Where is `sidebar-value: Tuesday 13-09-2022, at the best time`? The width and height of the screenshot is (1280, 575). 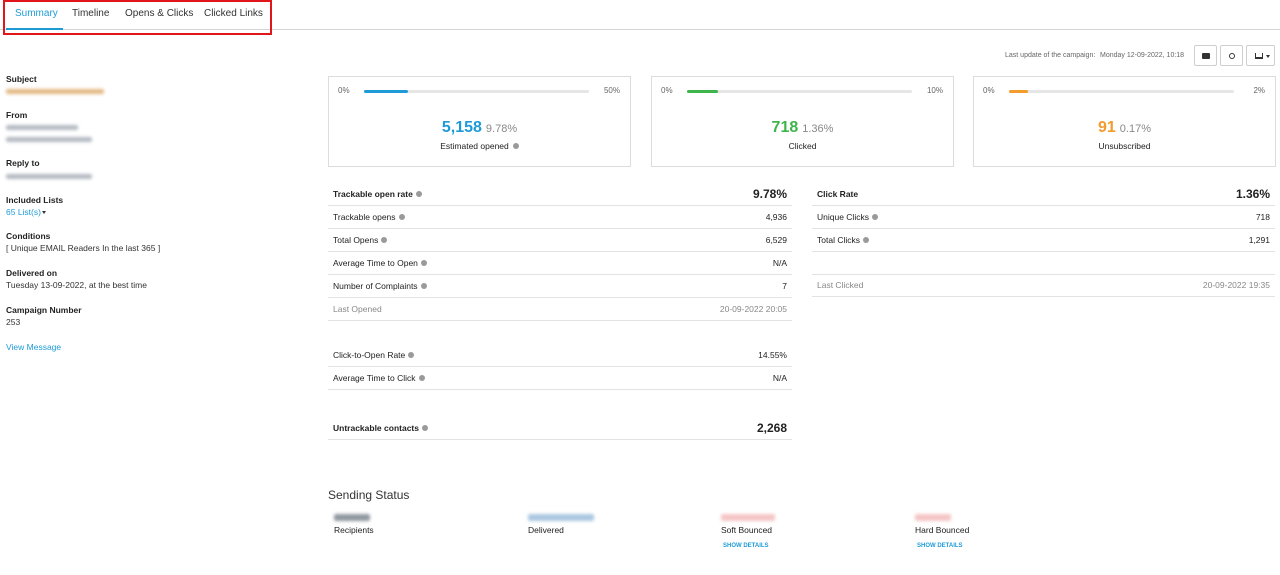
sidebar-value: Tuesday 13-09-2022, at the best time is located at coordinates (76, 284).